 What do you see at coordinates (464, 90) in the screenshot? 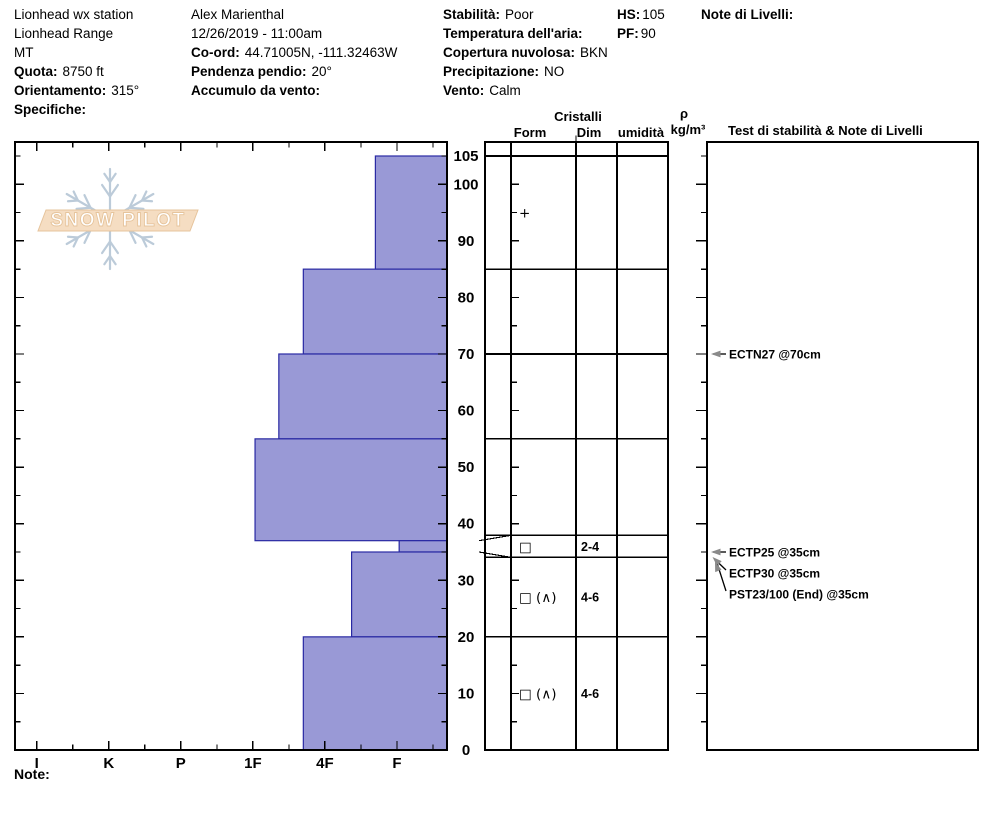
I see `wind-label: Vento:` at bounding box center [464, 90].